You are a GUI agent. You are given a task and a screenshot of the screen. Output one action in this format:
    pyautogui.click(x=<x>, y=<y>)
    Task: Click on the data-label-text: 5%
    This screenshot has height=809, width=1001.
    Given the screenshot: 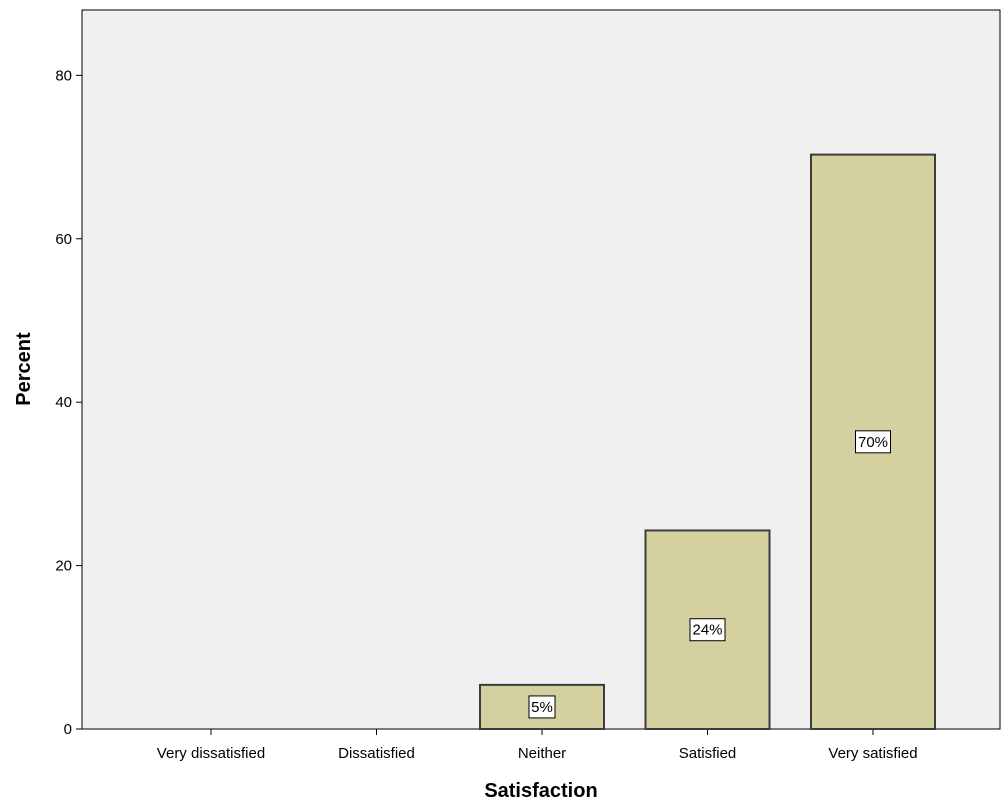 What is the action you would take?
    pyautogui.click(x=542, y=707)
    